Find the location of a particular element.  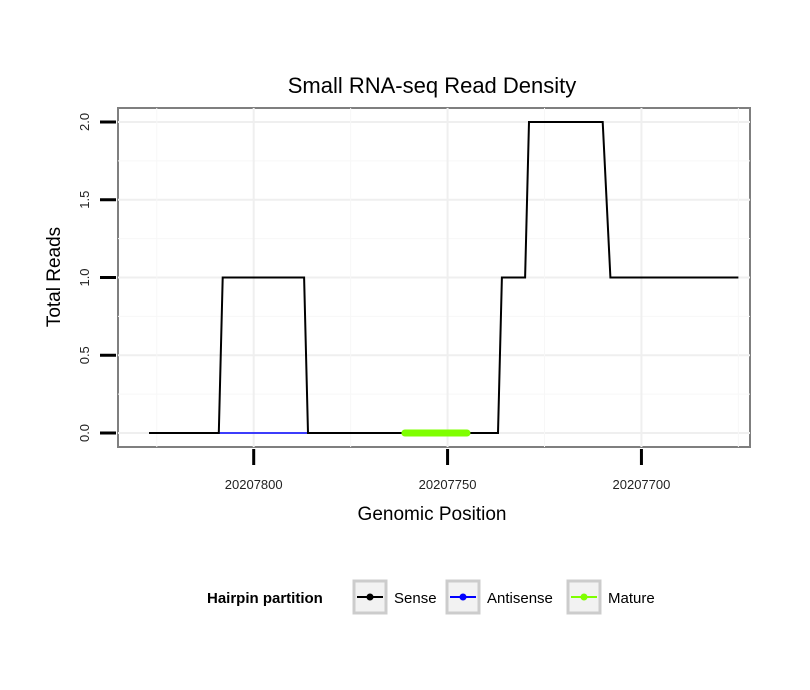

y-tick-label: 2.0 is located at coordinates (84, 122).